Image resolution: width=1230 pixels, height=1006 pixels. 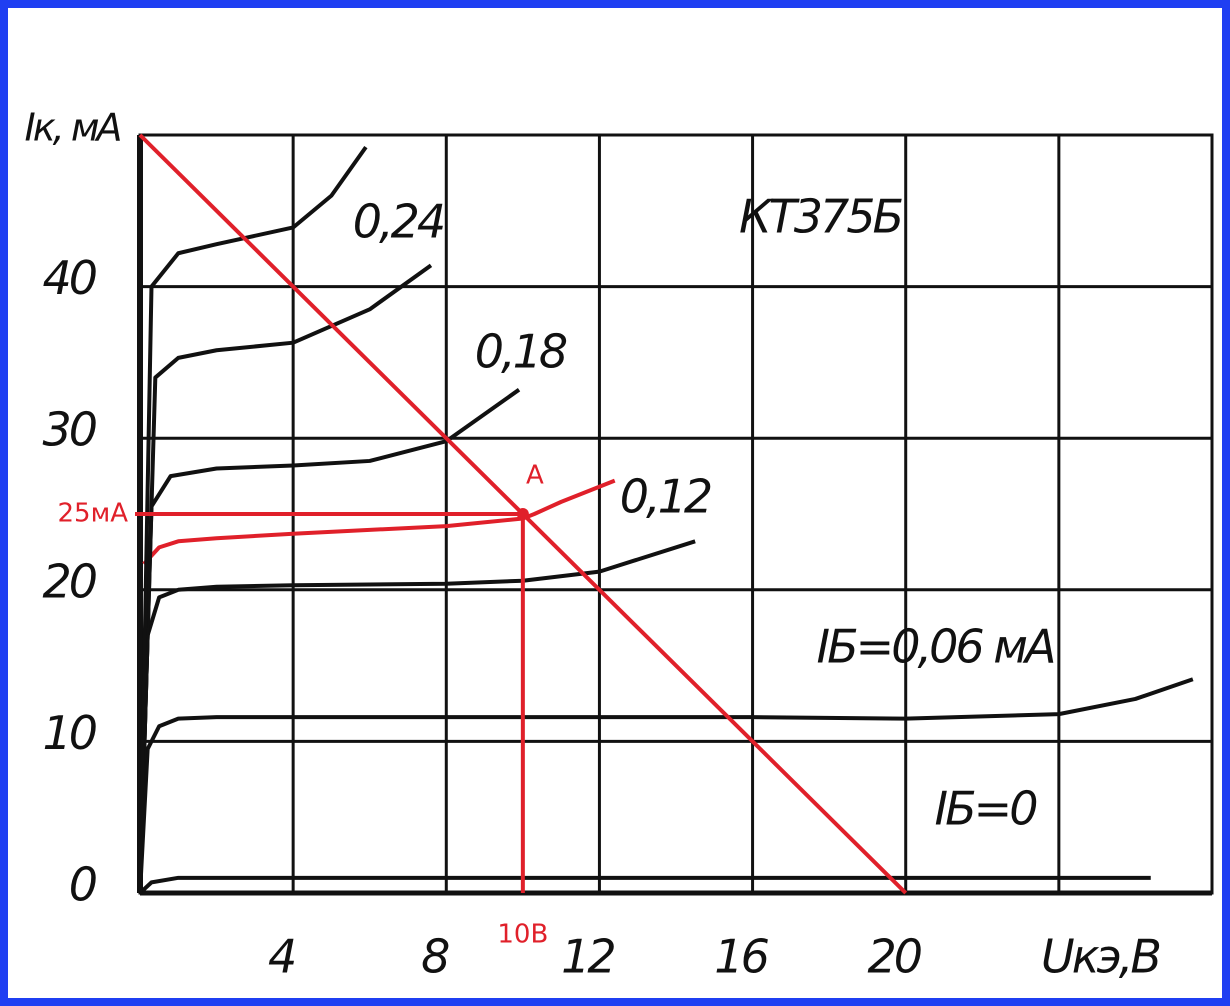 What do you see at coordinates (665, 497) in the screenshot?
I see `series-label: 0,12` at bounding box center [665, 497].